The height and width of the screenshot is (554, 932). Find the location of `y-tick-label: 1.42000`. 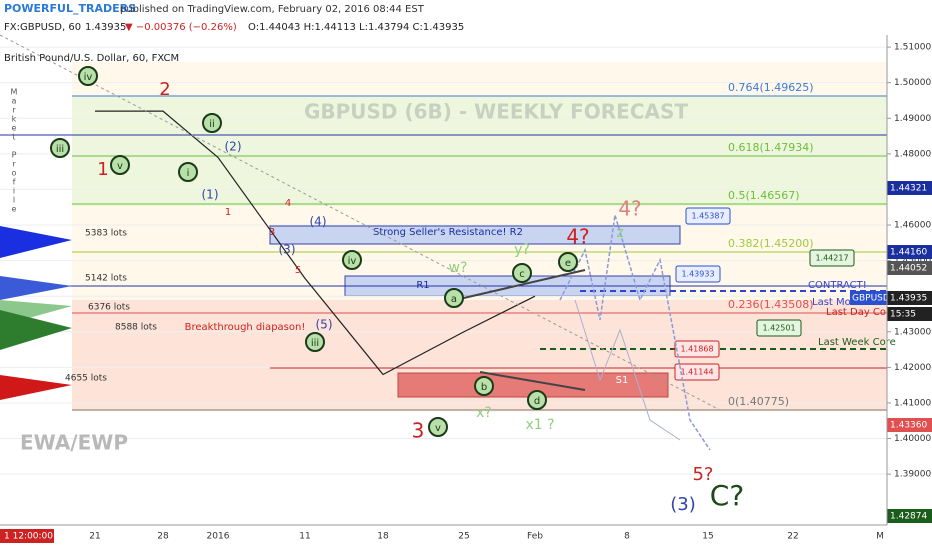

y-tick-label: 1.42000 is located at coordinates (912, 368).